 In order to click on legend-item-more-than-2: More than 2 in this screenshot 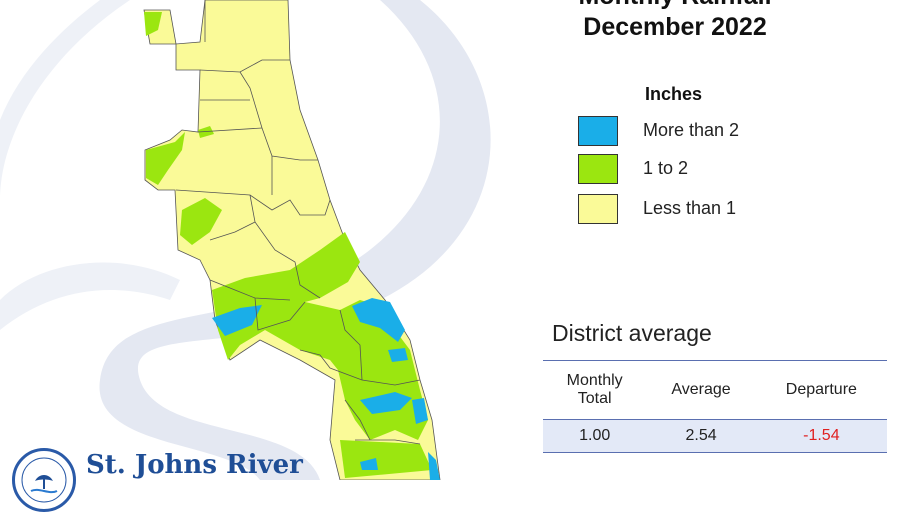, I will do `click(698, 132)`.